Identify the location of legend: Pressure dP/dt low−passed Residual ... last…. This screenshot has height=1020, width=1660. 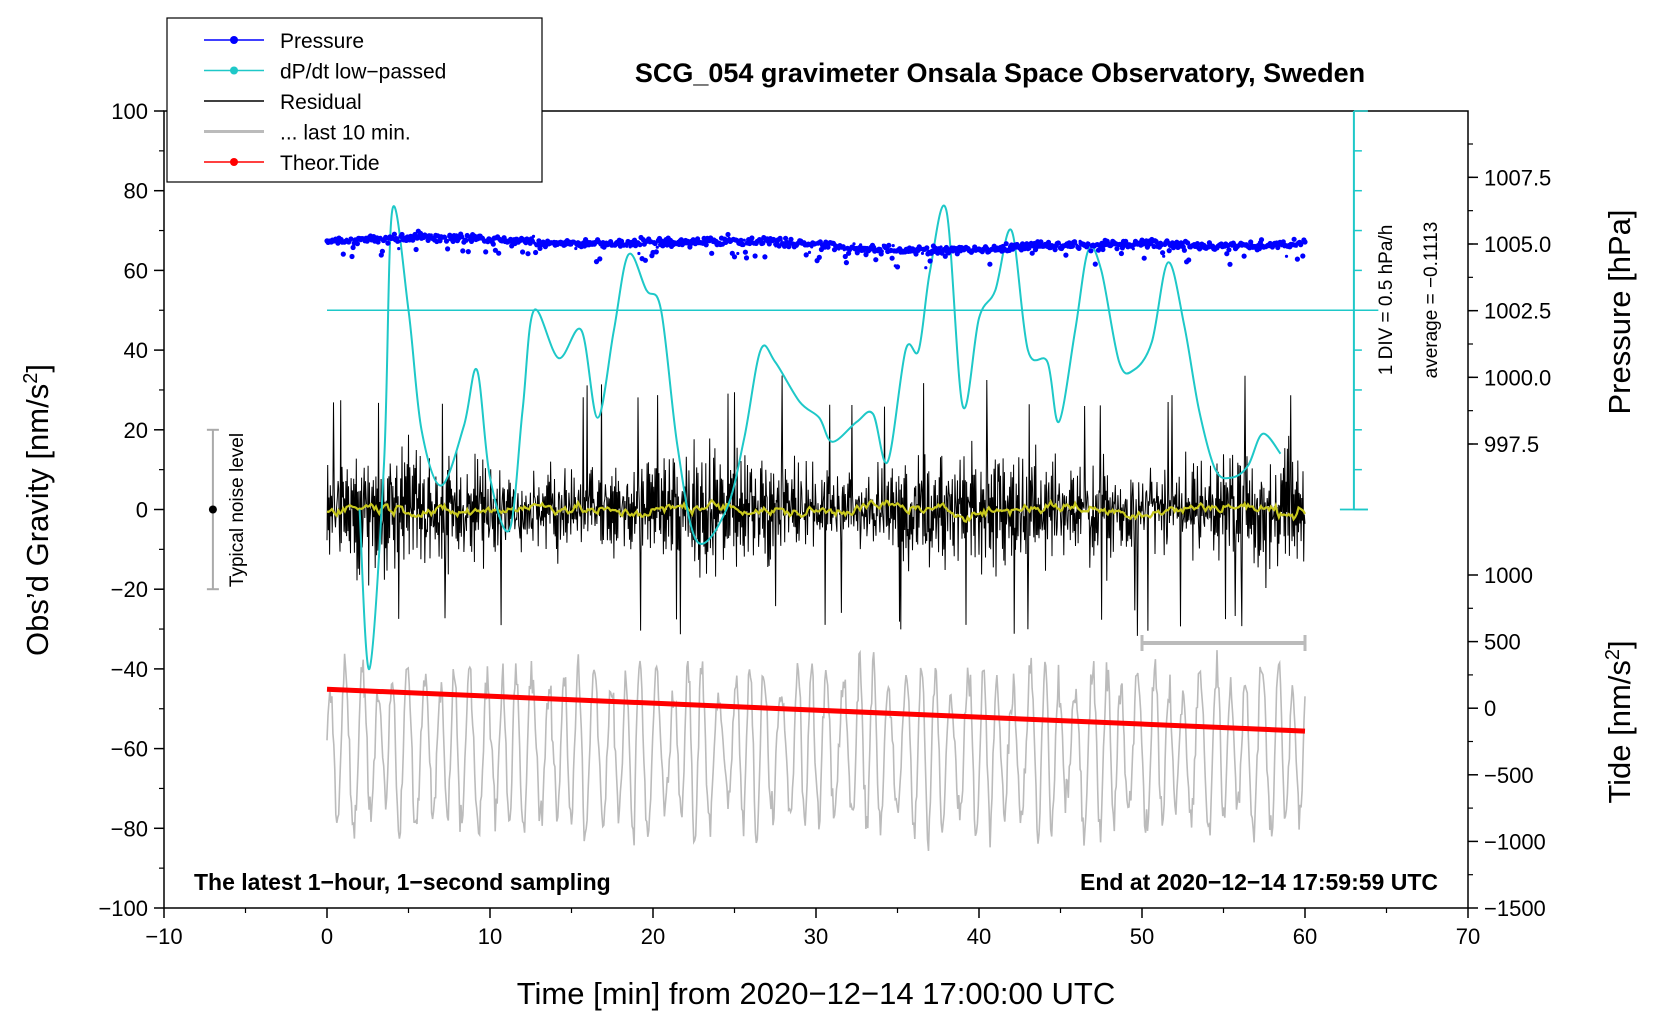
(354, 100).